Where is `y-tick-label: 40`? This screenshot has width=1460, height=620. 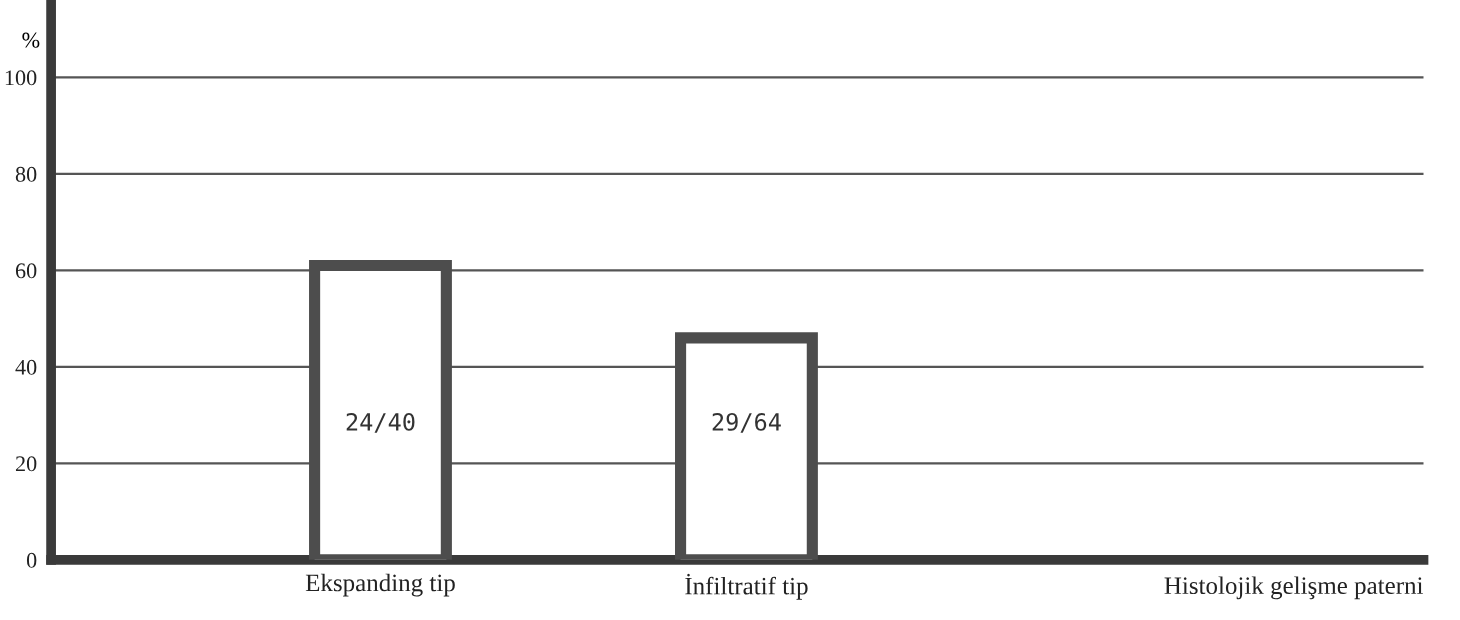
y-tick-label: 40 is located at coordinates (26, 367).